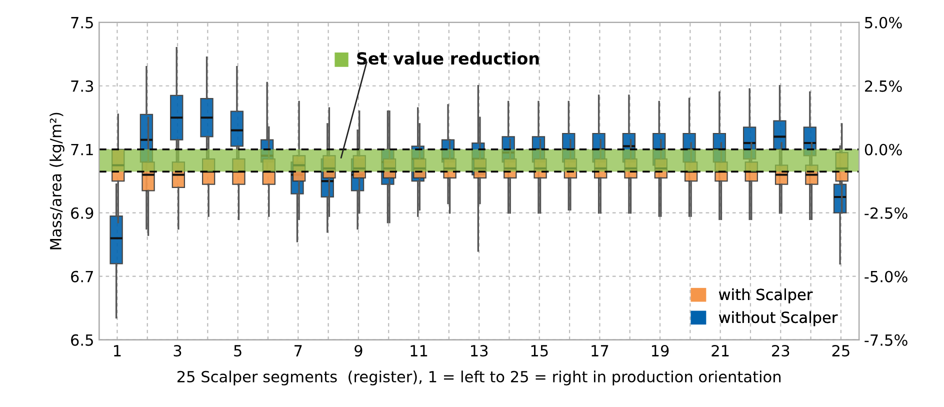  I want to click on x-tick-label: 15, so click(539, 351).